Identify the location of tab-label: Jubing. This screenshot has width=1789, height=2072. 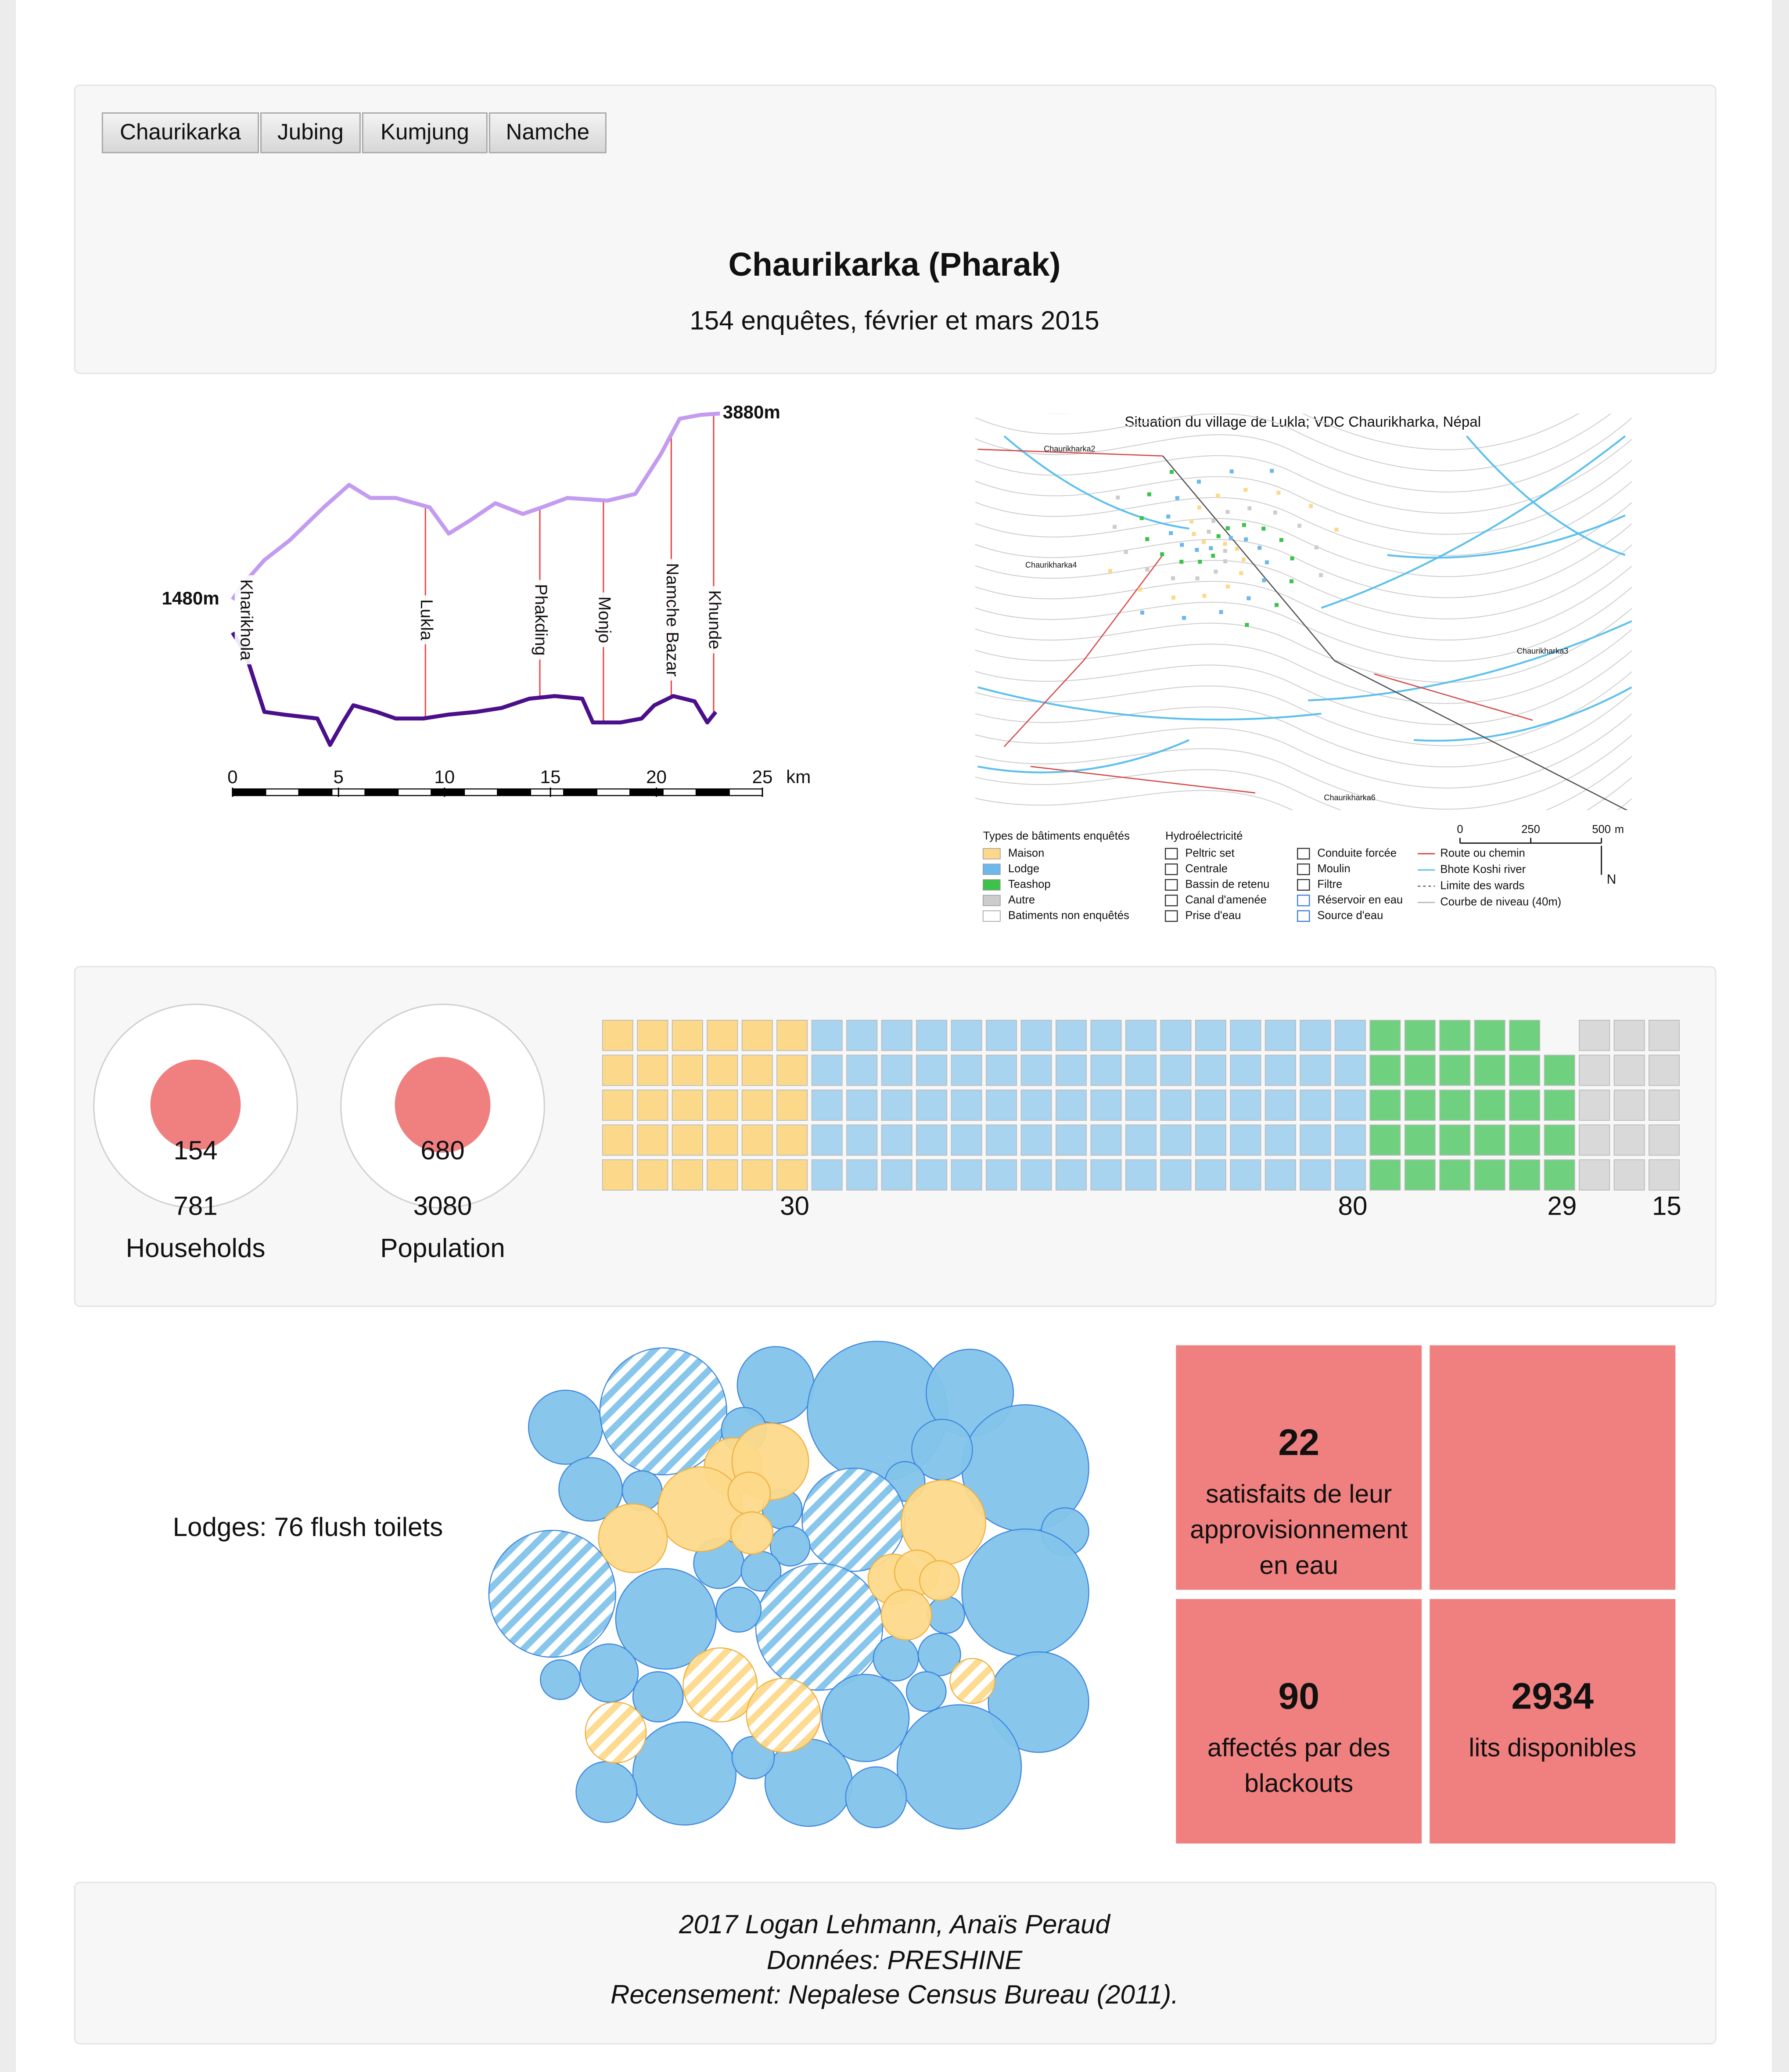
(310, 131).